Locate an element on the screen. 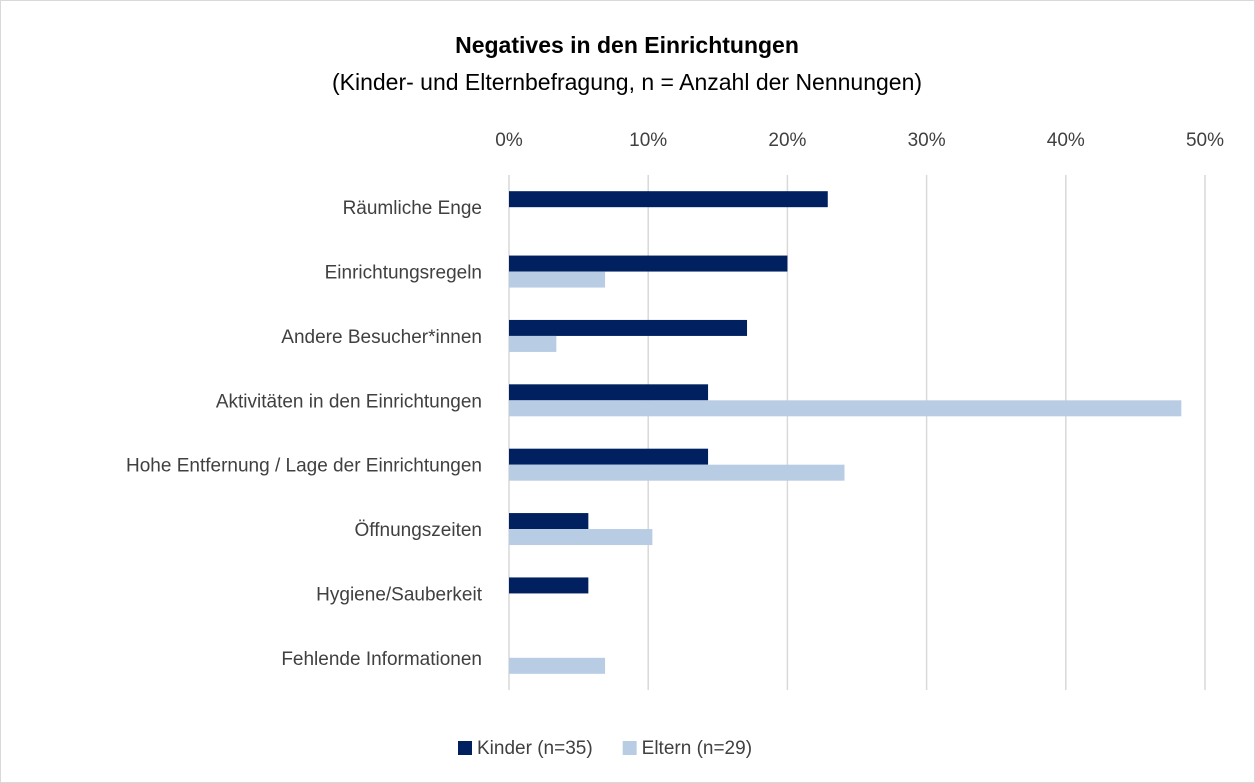  legend-label: Kinder (n=35) is located at coordinates (535, 748).